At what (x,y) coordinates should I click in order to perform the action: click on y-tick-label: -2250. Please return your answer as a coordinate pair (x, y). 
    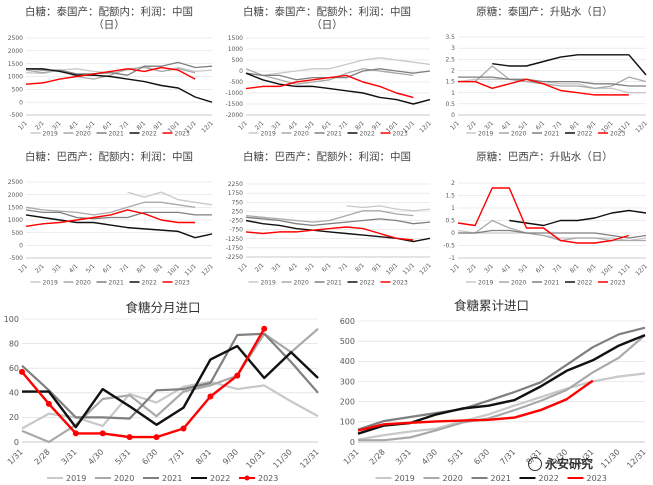
    Looking at the image, I should click on (235, 257).